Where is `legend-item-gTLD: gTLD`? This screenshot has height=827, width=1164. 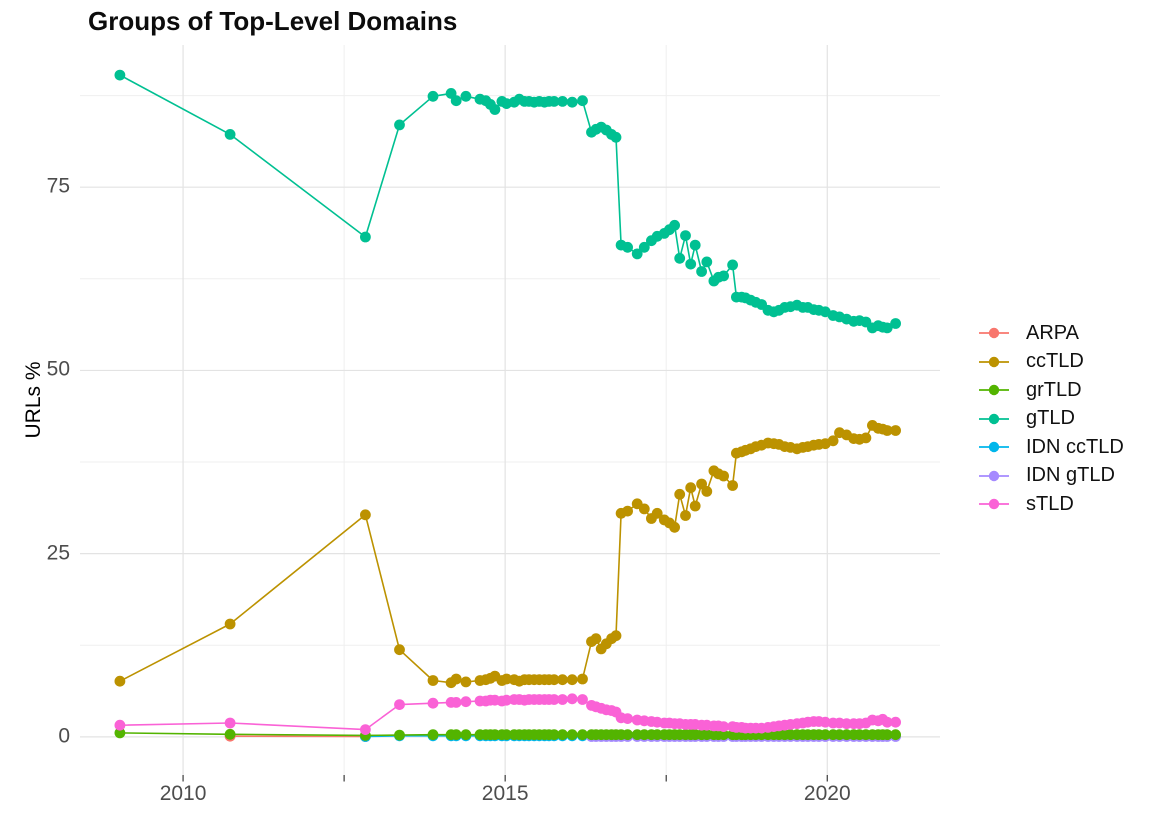
legend-item-gTLD: gTLD is located at coordinates (1051, 419).